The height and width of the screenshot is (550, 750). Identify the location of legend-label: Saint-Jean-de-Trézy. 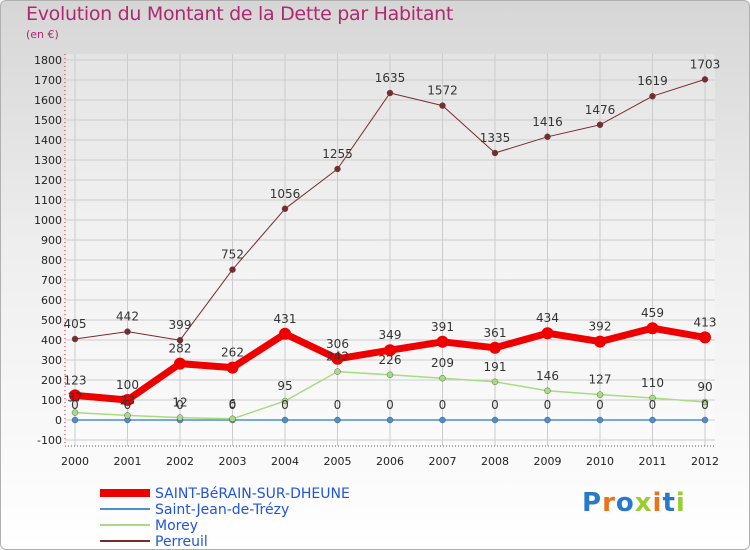
(222, 510).